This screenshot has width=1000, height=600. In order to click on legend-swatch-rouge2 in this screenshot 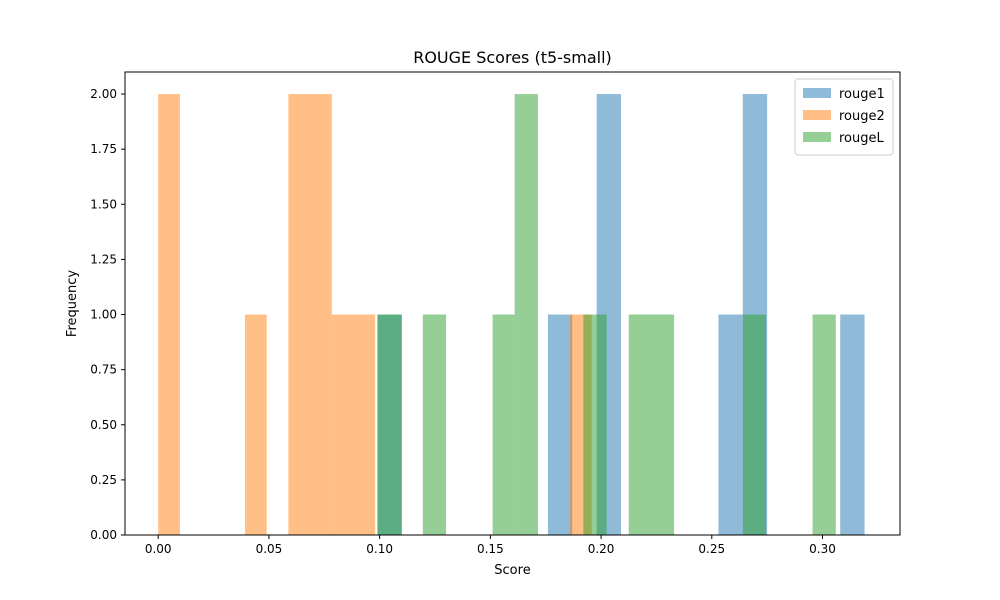, I will do `click(817, 115)`.